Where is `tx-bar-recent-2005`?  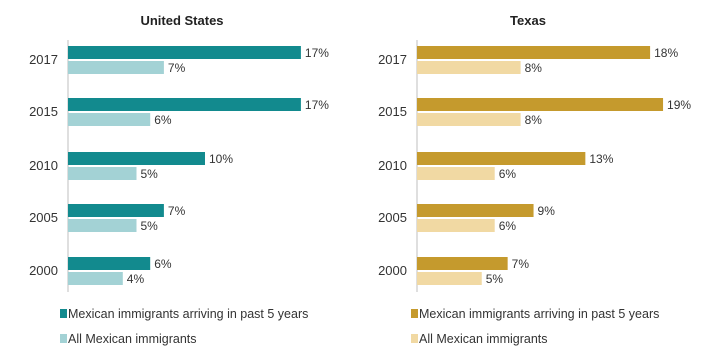 tx-bar-recent-2005 is located at coordinates (475, 210).